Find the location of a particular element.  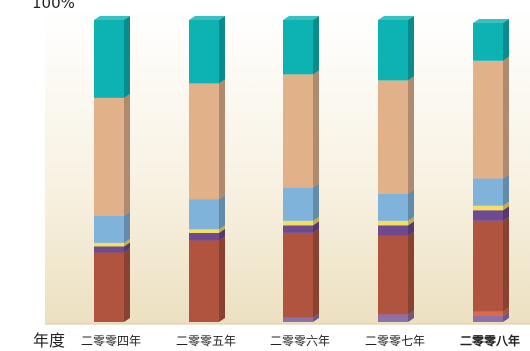

x-tick-label: 二零零八年 is located at coordinates (490, 340).